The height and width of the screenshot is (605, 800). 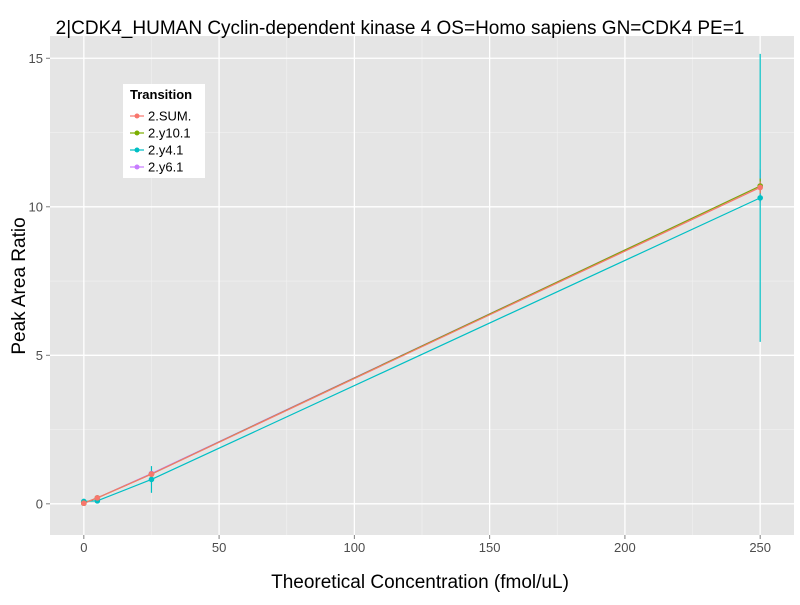 I want to click on y-tick-label: 5, so click(x=39, y=355).